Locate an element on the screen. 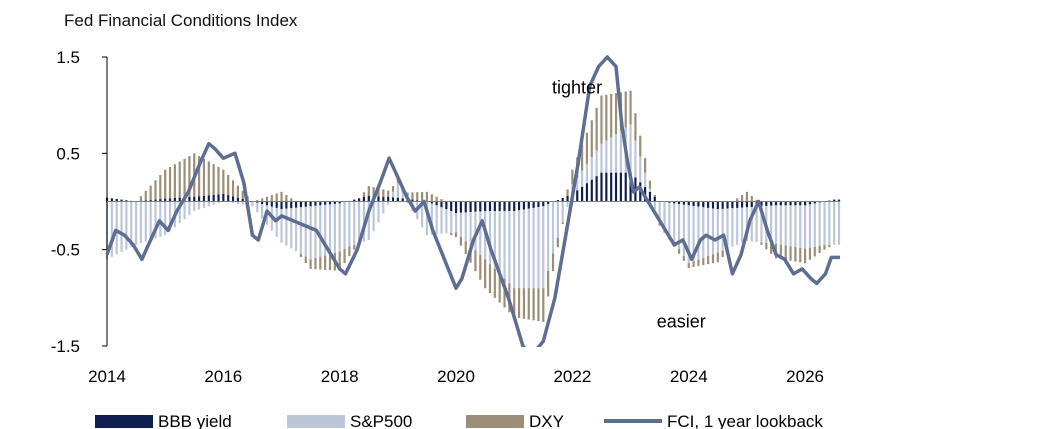 Image resolution: width=1048 pixels, height=429 pixels. legend: BBB yield S&P500 DXY FCI, 1 year lookback is located at coordinates (459, 420).